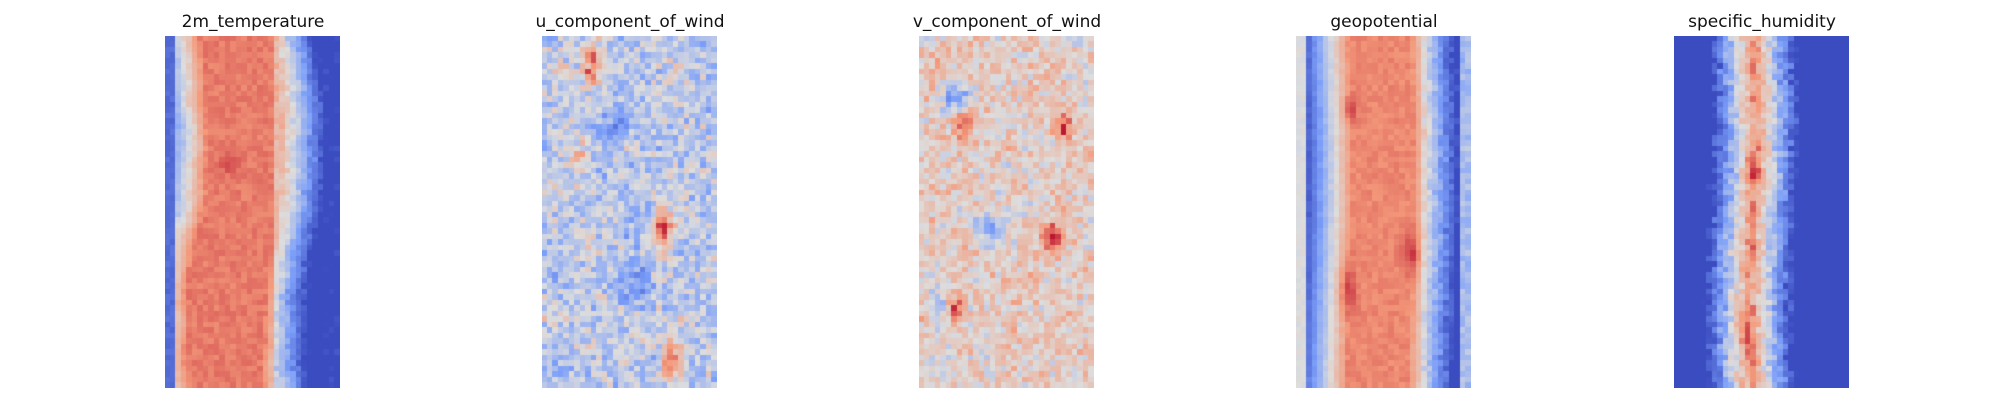 This screenshot has width=2000, height=400. What do you see at coordinates (1761, 212) in the screenshot?
I see `heatmap-specific-humidity` at bounding box center [1761, 212].